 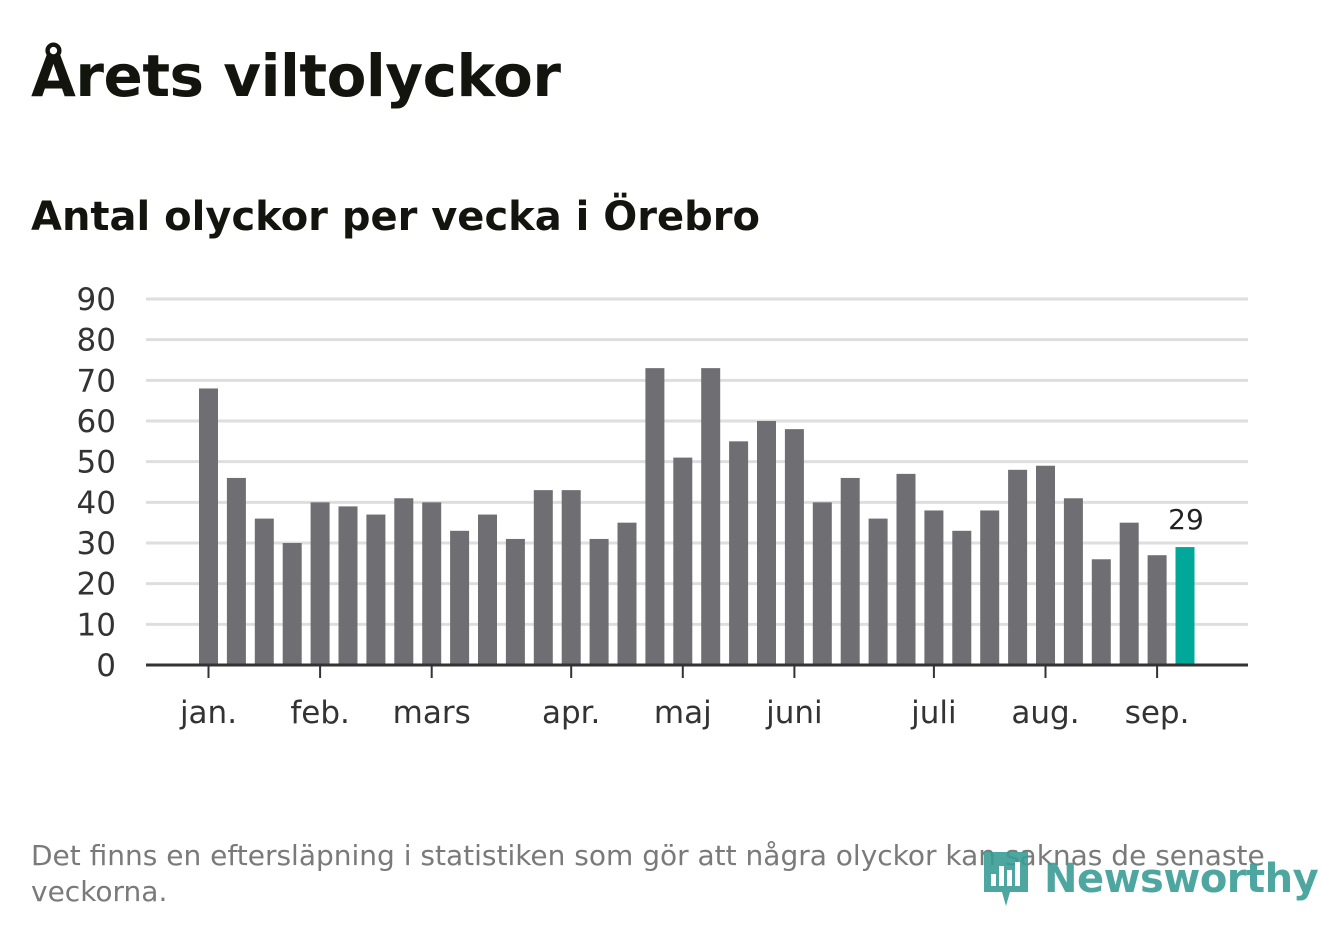 I want to click on y-tick-label: 50, so click(x=96, y=463).